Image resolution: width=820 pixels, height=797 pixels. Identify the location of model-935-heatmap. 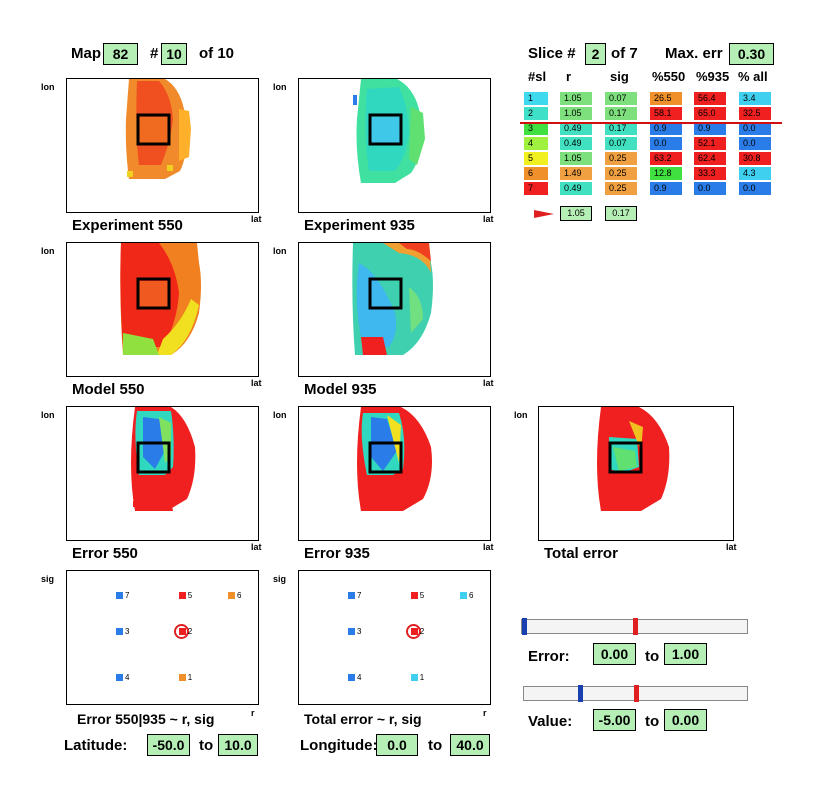
(392, 299).